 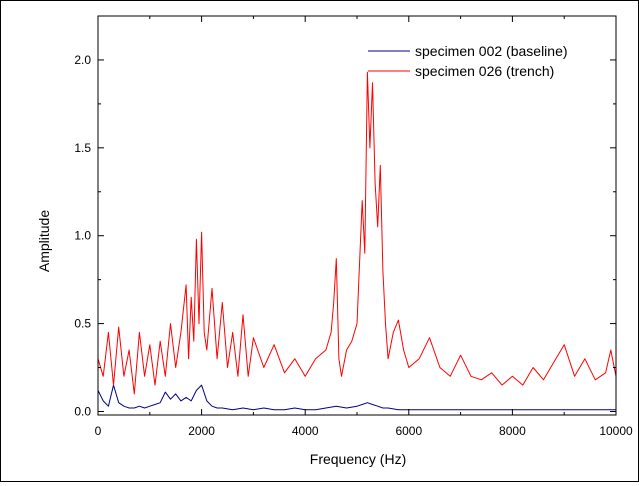 What do you see at coordinates (82, 148) in the screenshot?
I see `y-tick-label: 1.5` at bounding box center [82, 148].